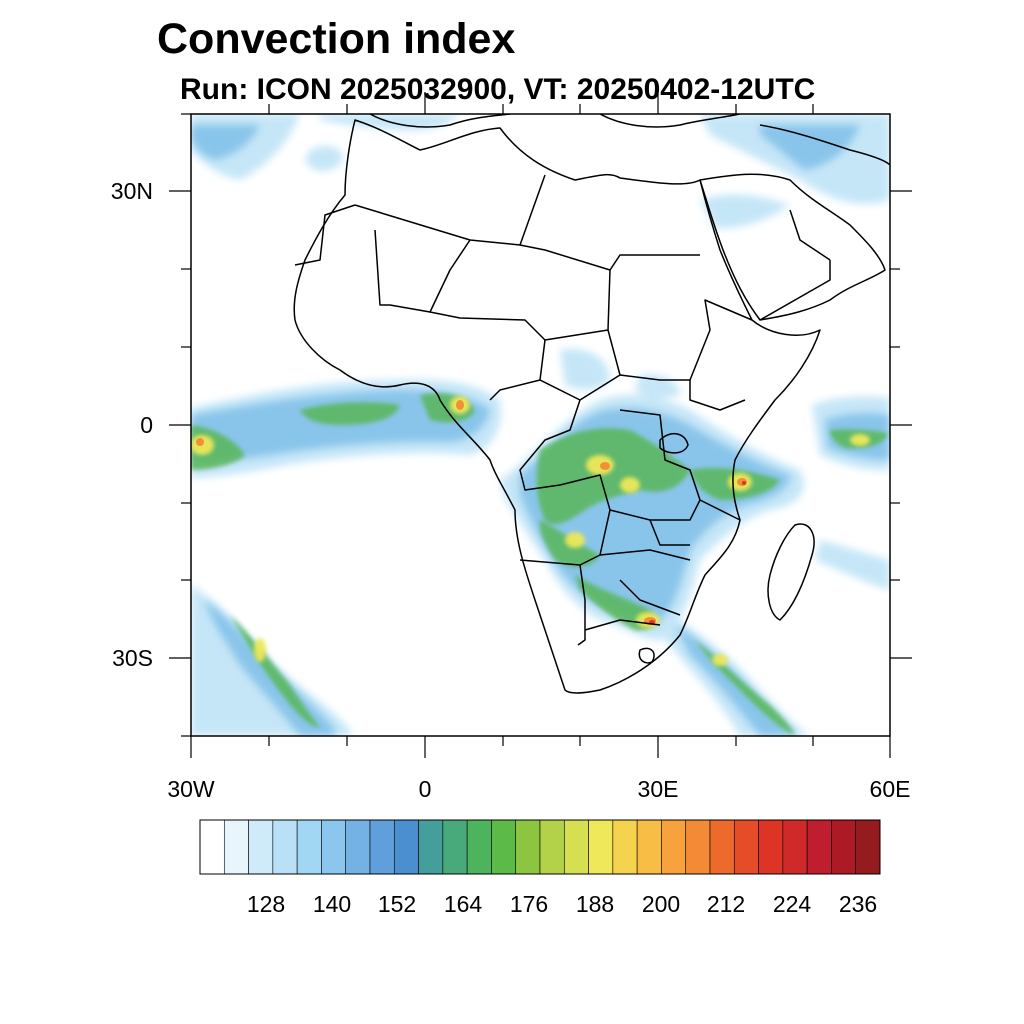 This screenshot has width=1024, height=1024. What do you see at coordinates (132, 191) in the screenshot?
I see `lat-label-30n: 30N` at bounding box center [132, 191].